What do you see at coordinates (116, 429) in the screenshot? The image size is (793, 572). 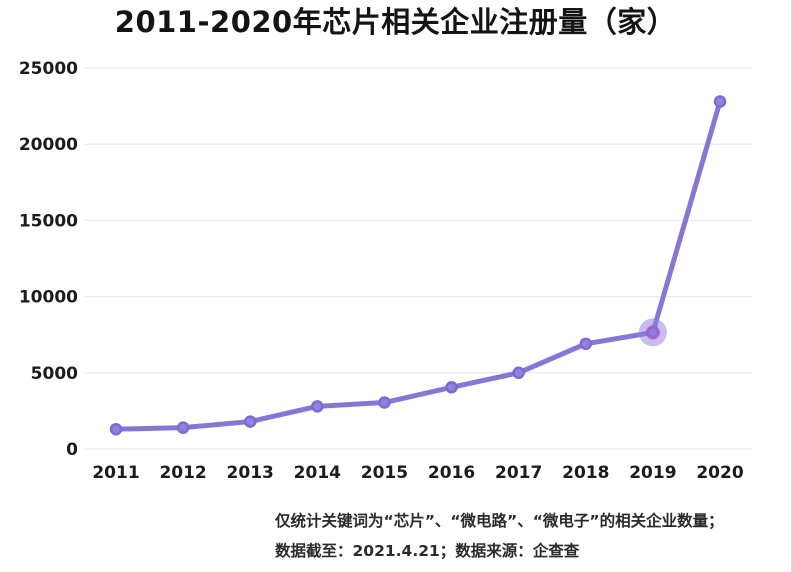 I see `data-point-2011` at bounding box center [116, 429].